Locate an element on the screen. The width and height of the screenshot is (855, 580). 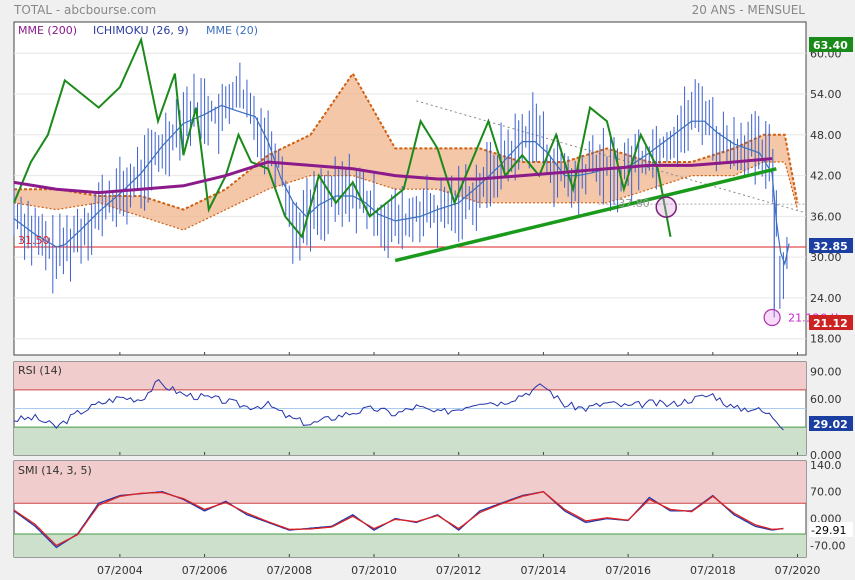
price-tick-label: 18.00 is located at coordinates (826, 339).